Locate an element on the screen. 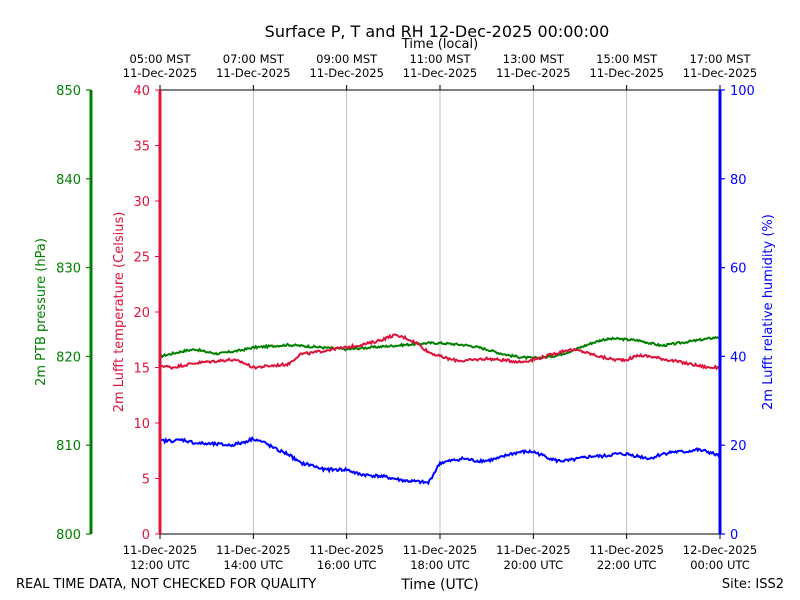  temperature-tick-label: 35 is located at coordinates (141, 147).